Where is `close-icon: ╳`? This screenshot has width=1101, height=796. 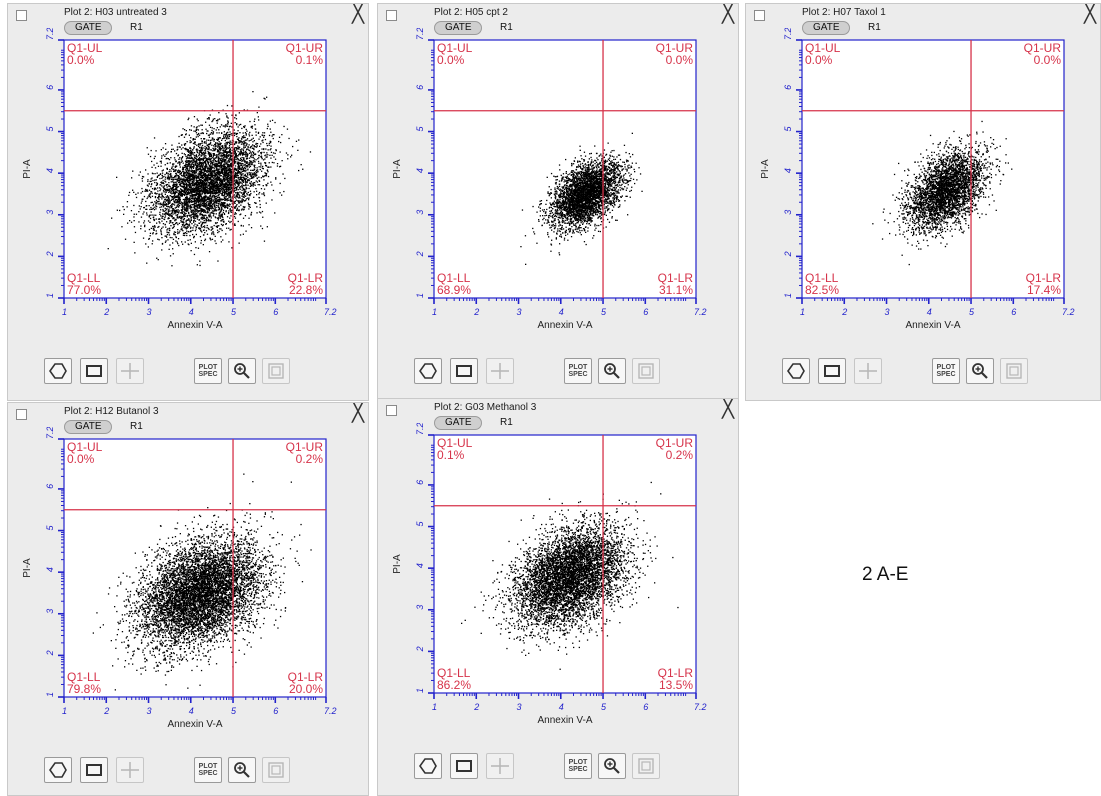
close-icon: ╳ is located at coordinates (358, 13).